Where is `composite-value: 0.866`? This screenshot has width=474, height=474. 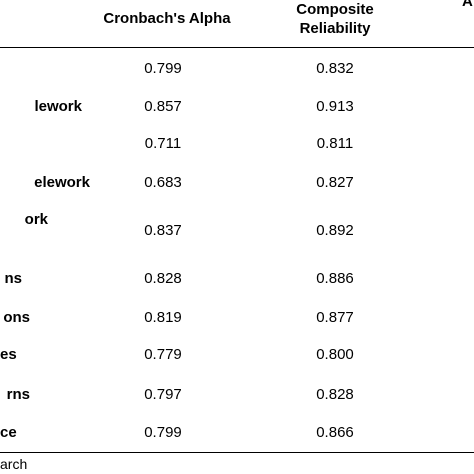
composite-value: 0.866 is located at coordinates (335, 432).